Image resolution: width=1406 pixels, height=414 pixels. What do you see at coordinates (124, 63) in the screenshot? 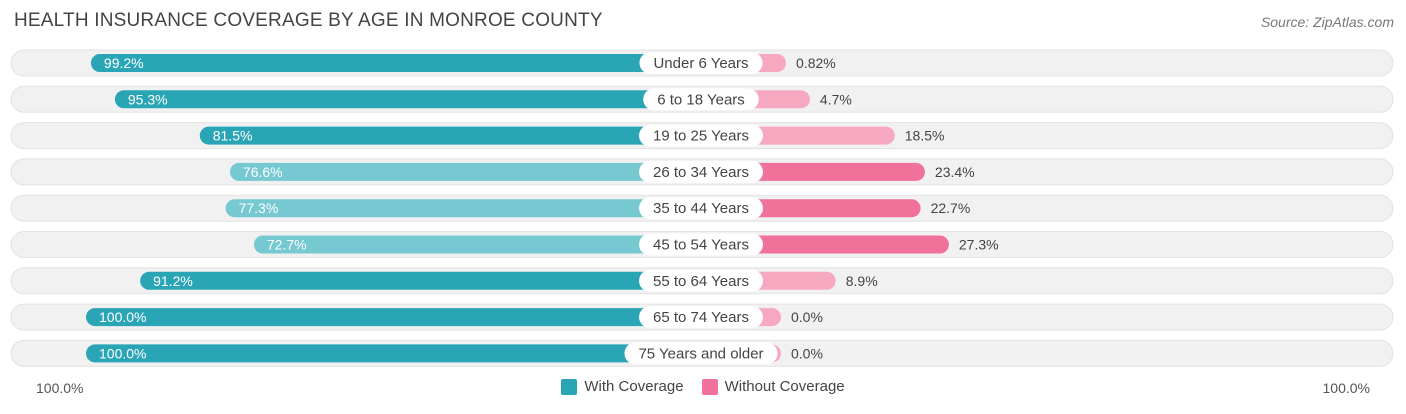
I see `value-label-with: 99.2%` at bounding box center [124, 63].